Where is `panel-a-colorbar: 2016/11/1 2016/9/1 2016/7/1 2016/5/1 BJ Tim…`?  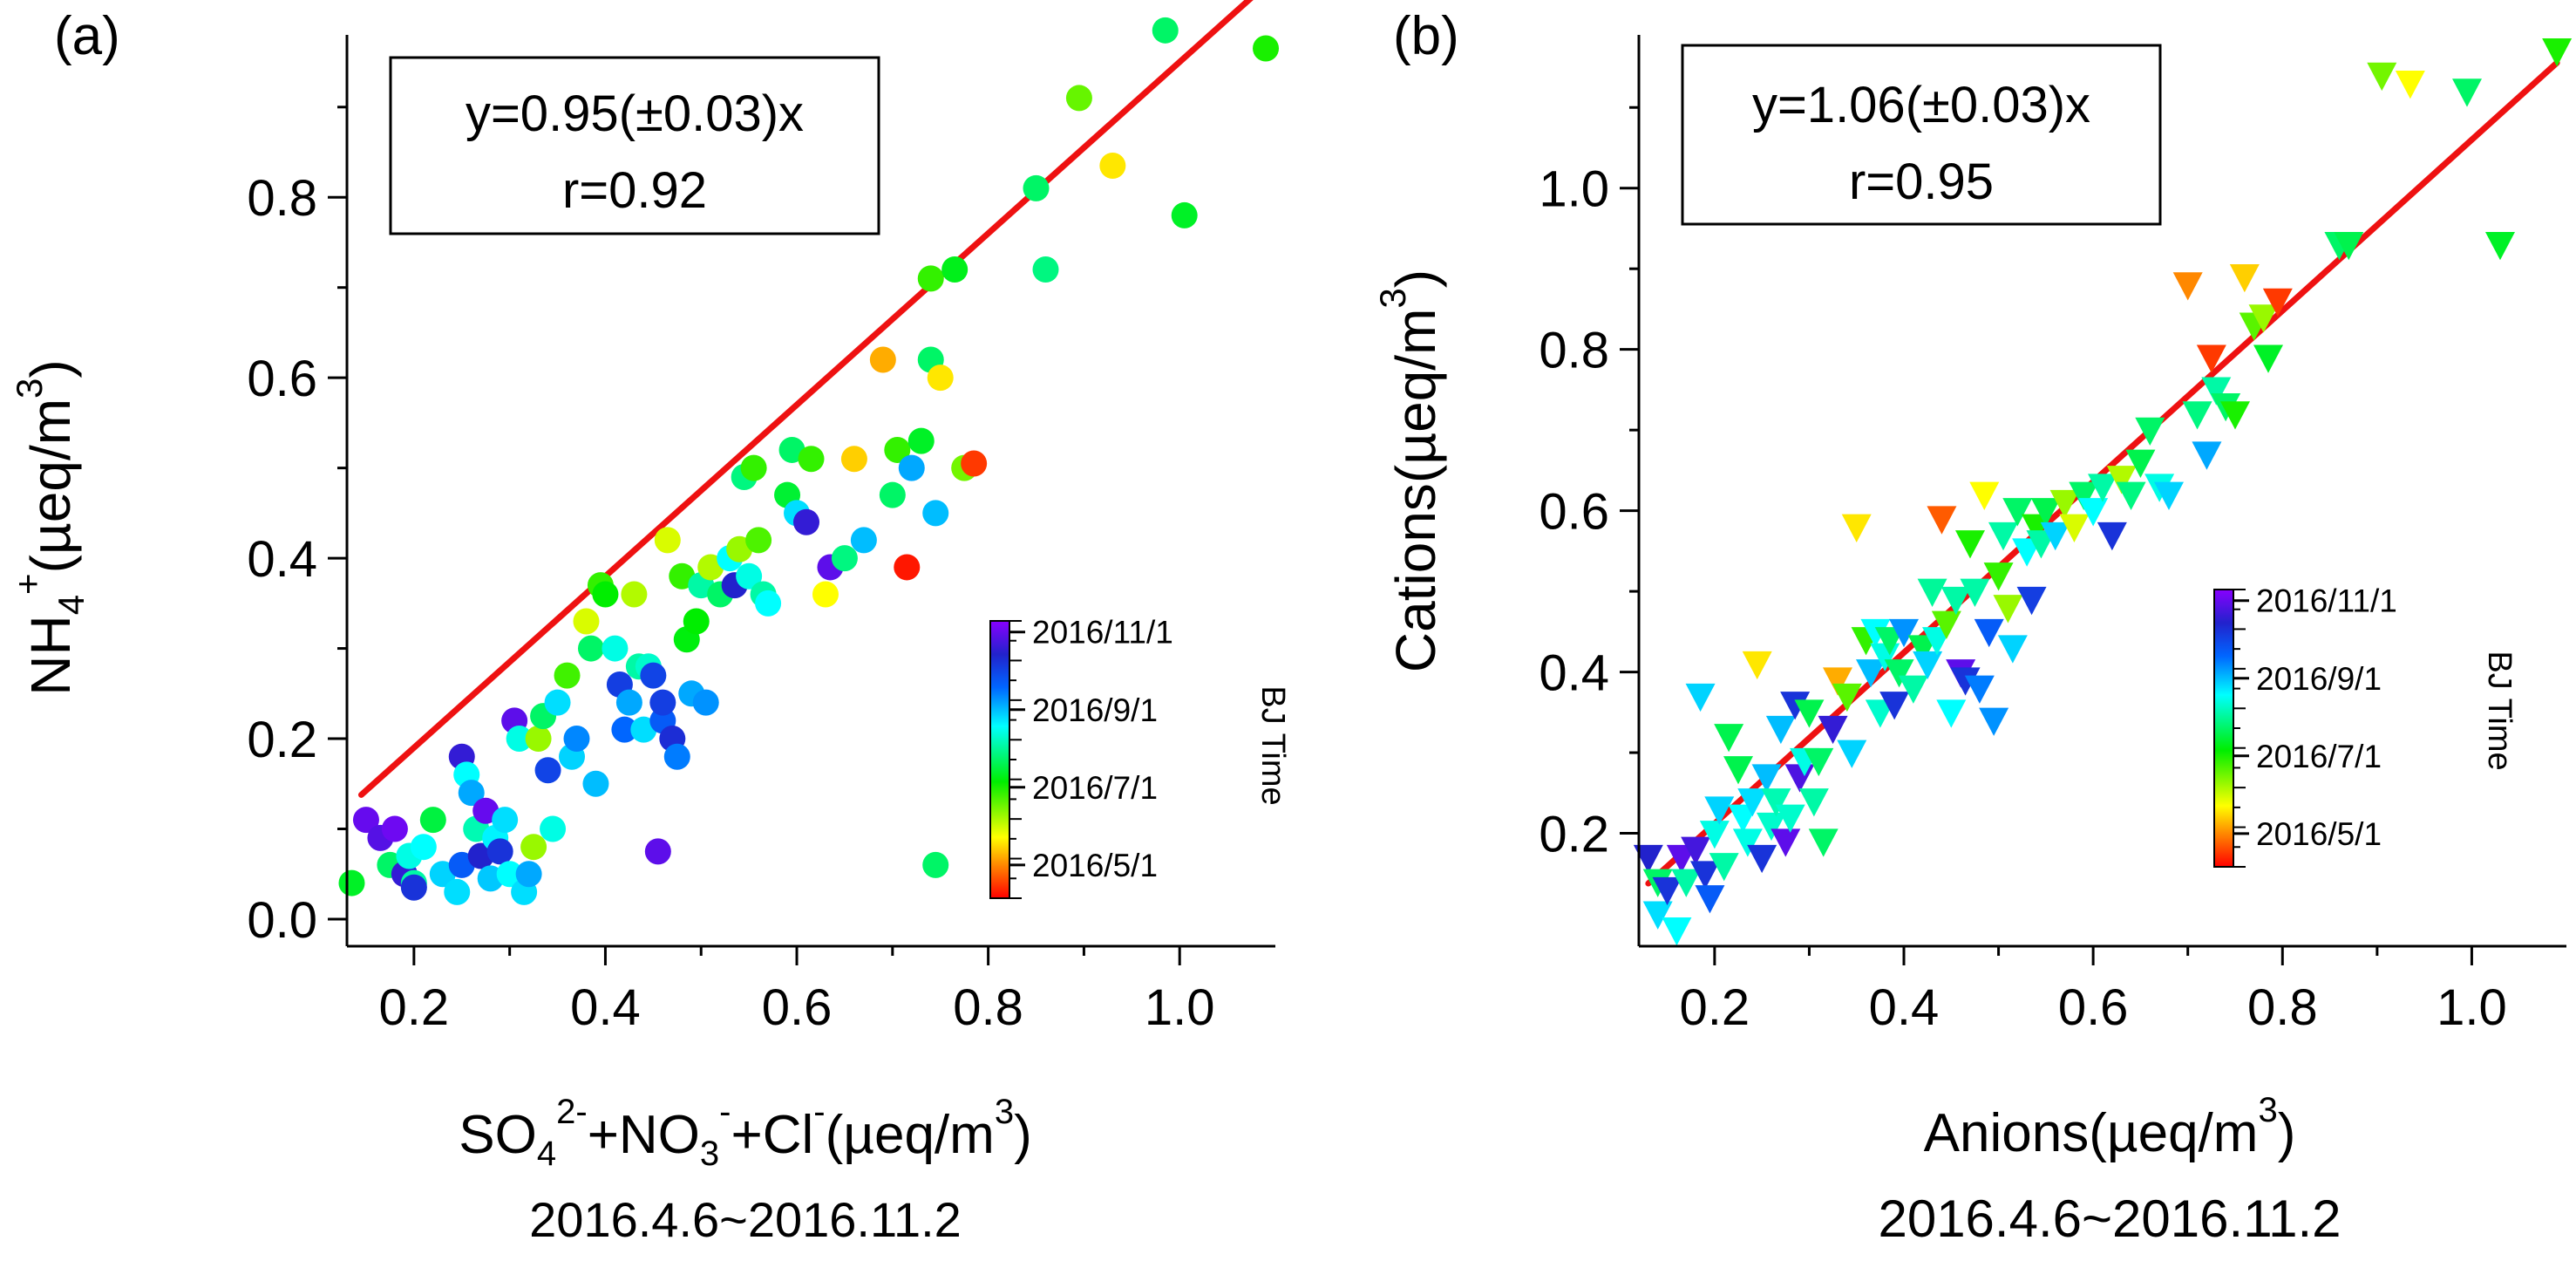 panel-a-colorbar: 2016/11/1 2016/9/1 2016/7/1 2016/5/1 BJ Tim… is located at coordinates (1140, 757).